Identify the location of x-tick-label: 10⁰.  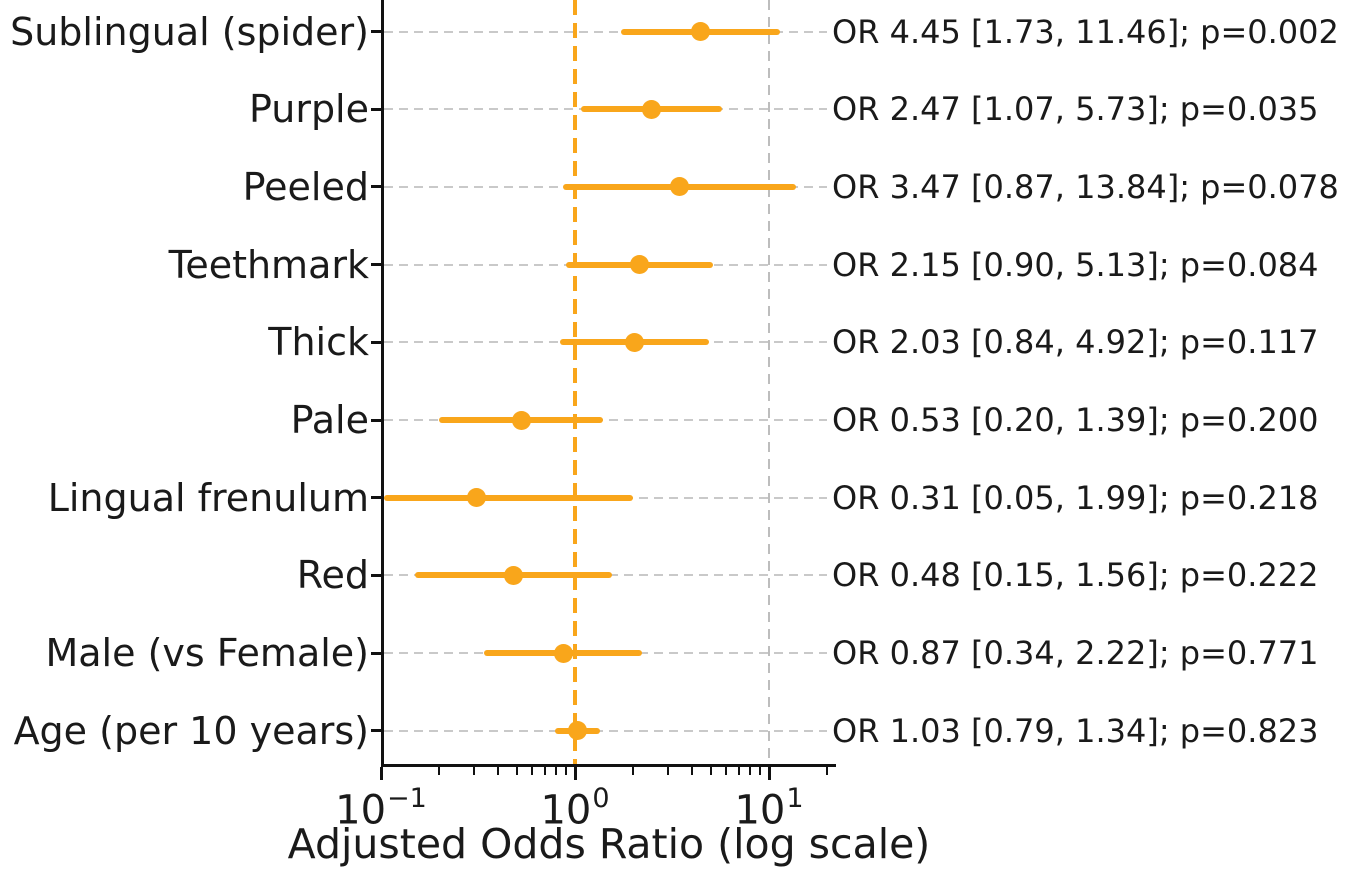
(575, 808).